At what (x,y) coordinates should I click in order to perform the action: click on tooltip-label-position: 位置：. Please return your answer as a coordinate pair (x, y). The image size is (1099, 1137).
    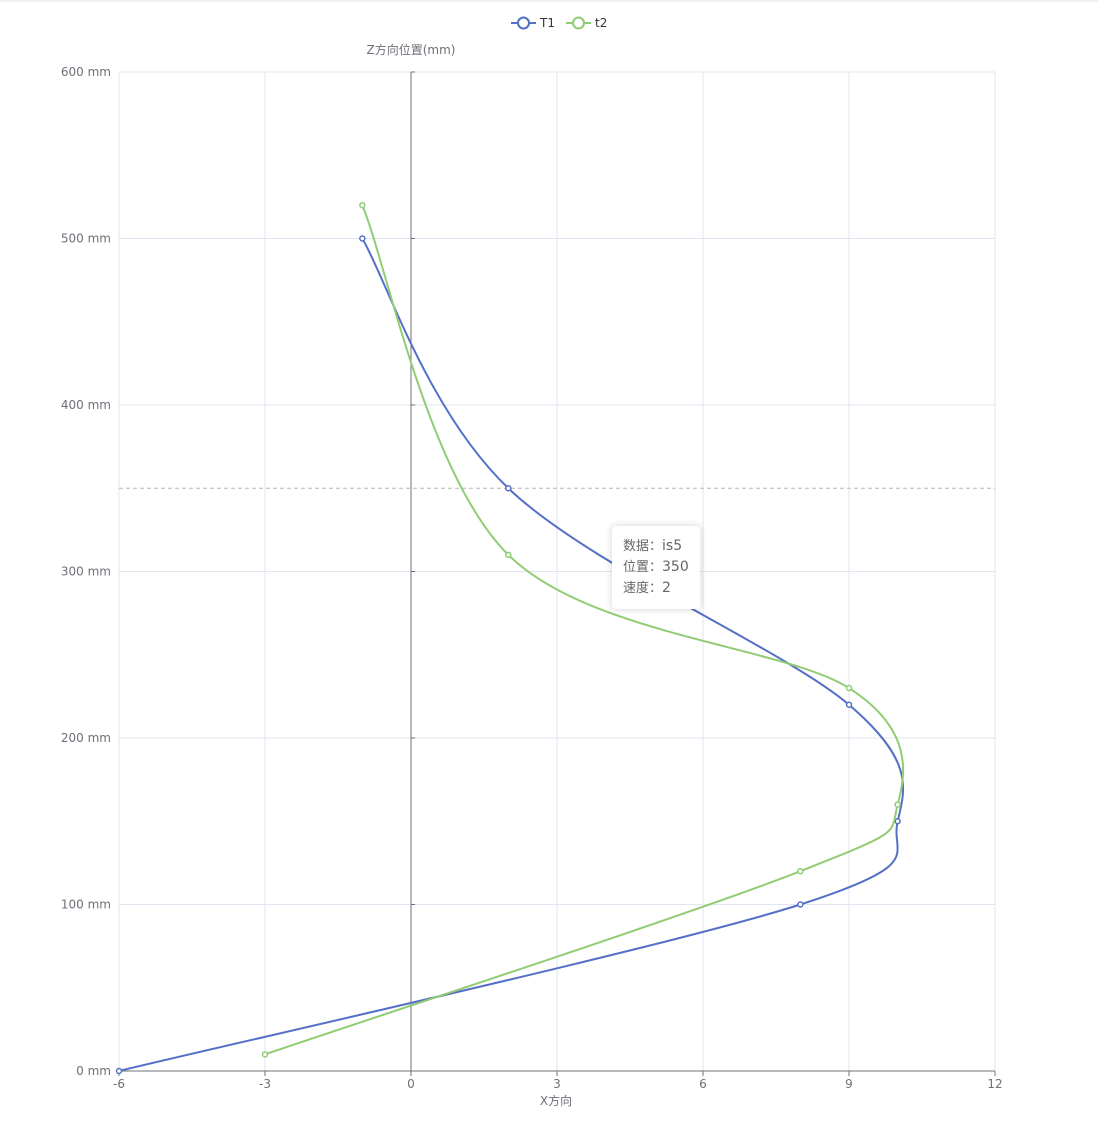
    Looking at the image, I should click on (643, 567).